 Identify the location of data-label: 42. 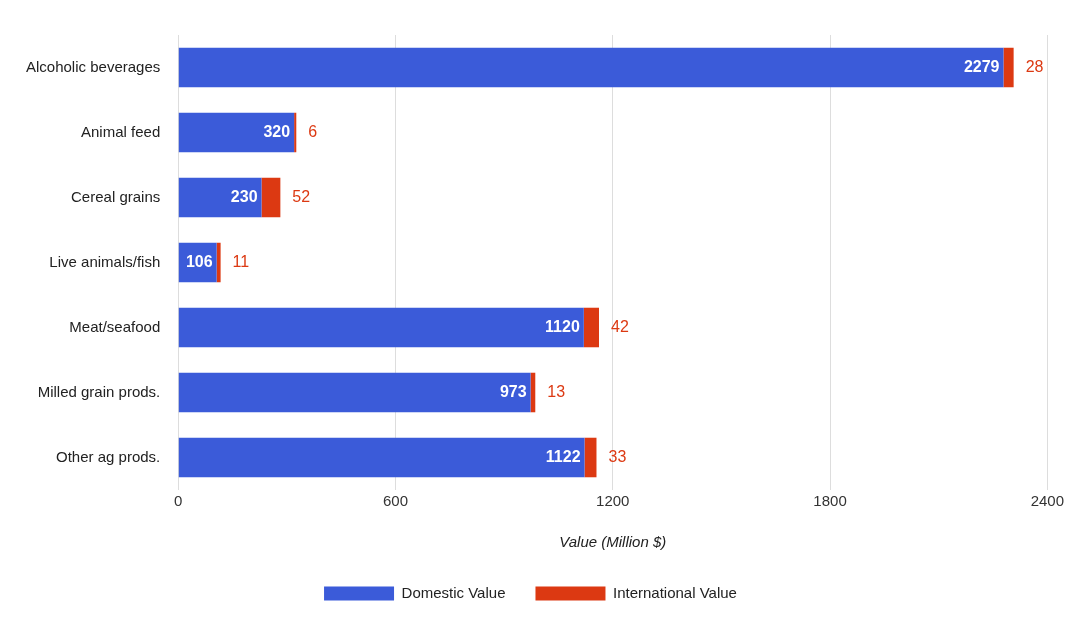
(620, 326).